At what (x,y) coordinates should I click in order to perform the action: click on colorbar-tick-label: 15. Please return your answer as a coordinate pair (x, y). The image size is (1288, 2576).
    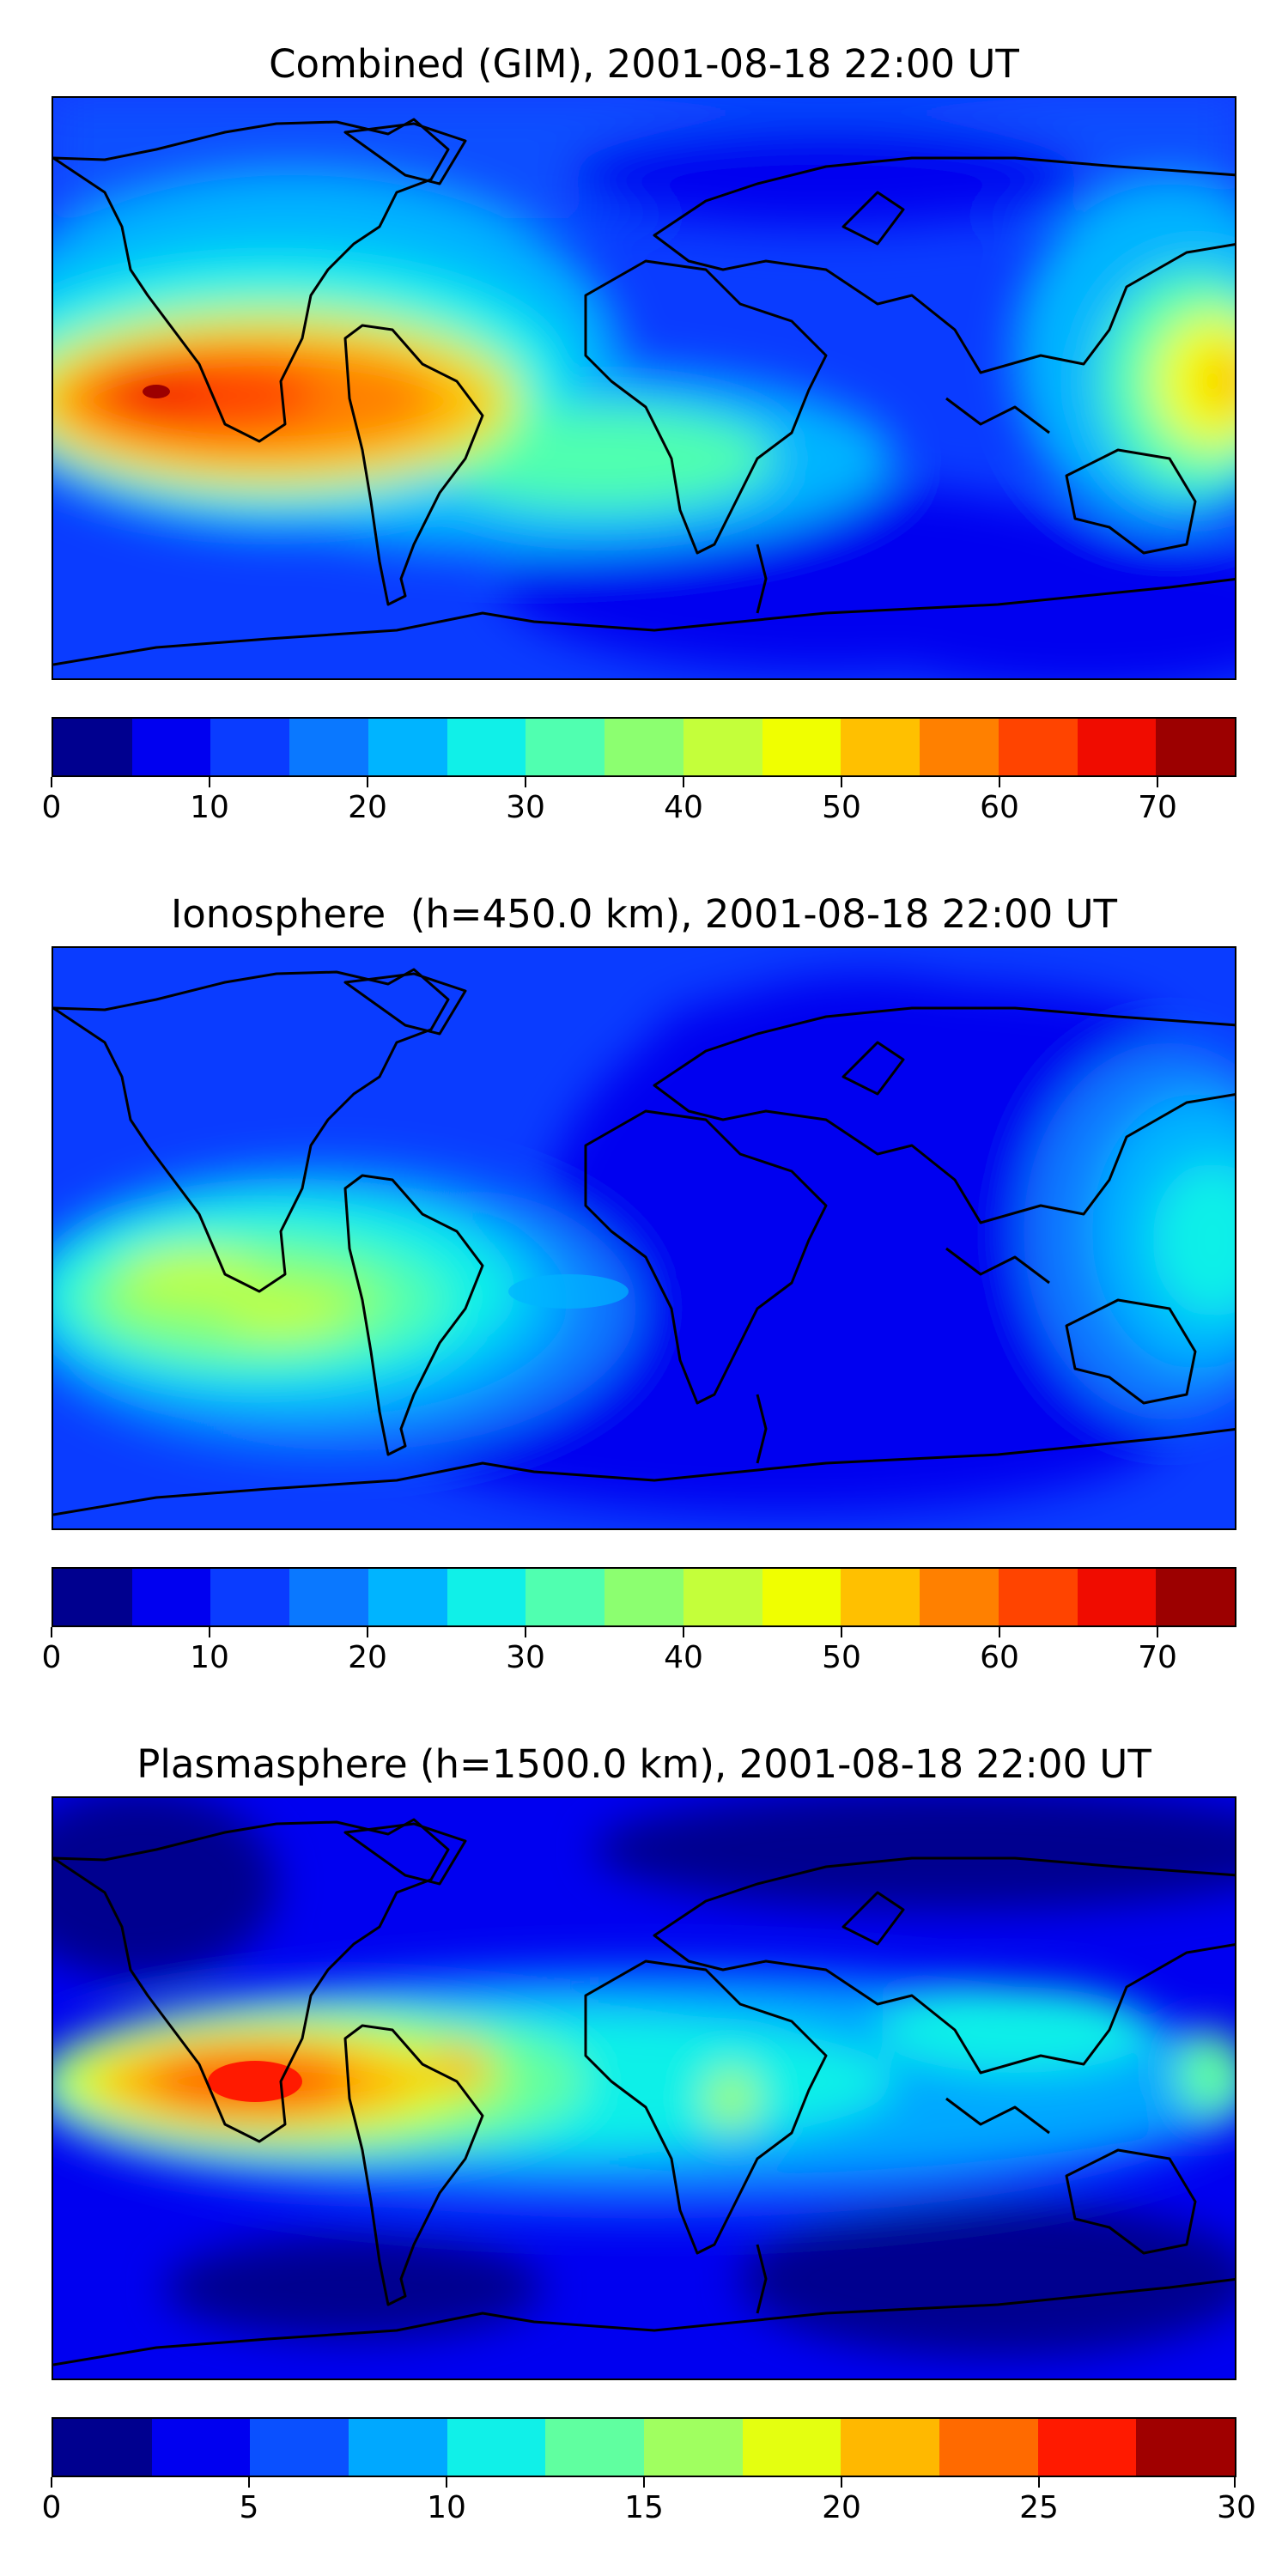
    Looking at the image, I should click on (644, 2507).